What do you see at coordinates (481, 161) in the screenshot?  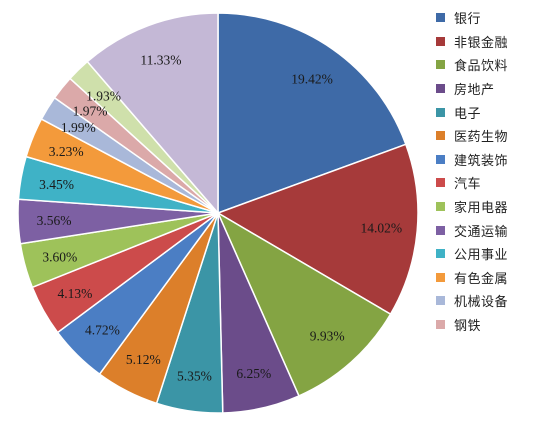 I see `legend-label: 建筑装饰` at bounding box center [481, 161].